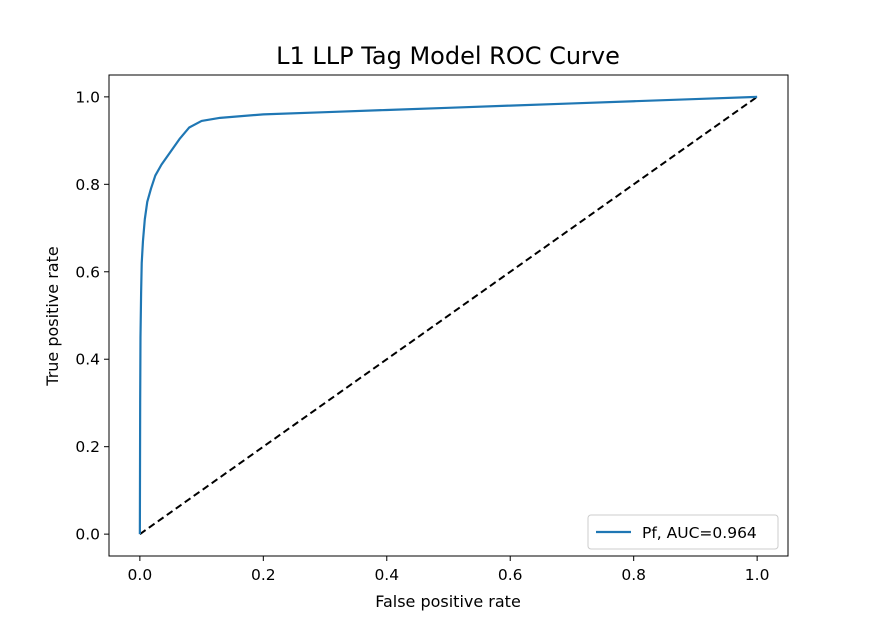 The width and height of the screenshot is (875, 629). What do you see at coordinates (386, 575) in the screenshot?
I see `x-tick-label: 0.4` at bounding box center [386, 575].